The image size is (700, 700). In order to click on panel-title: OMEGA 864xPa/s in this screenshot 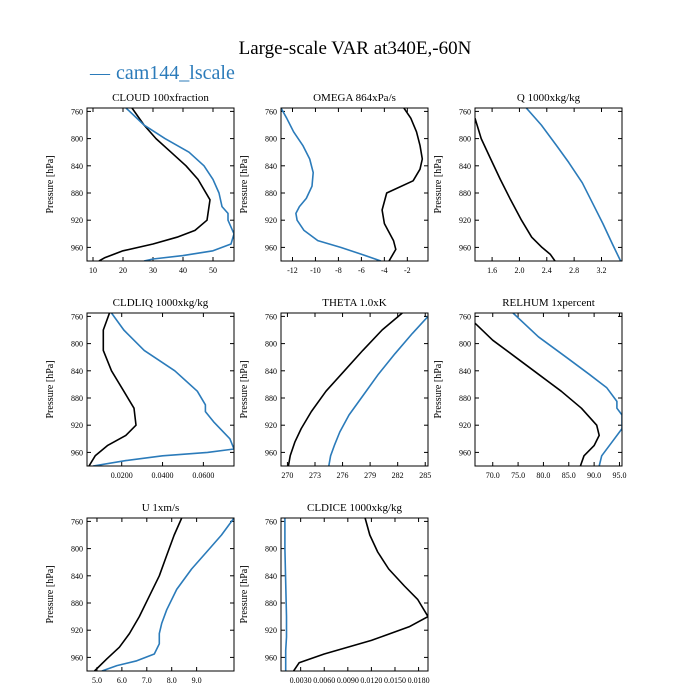, I will do `click(354, 98)`.